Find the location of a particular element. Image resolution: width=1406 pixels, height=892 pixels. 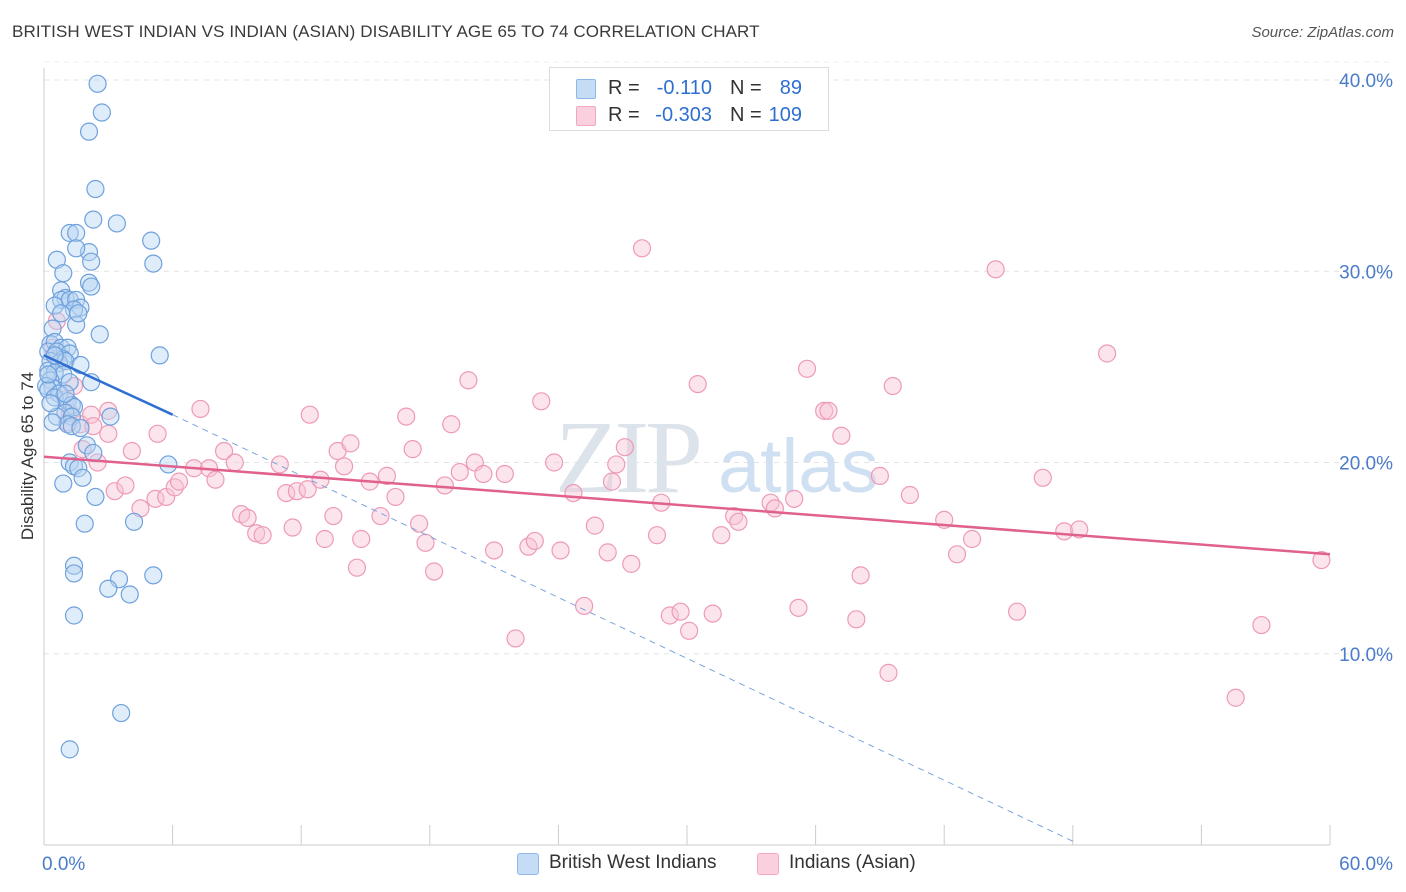

watermark-zip: ZIP is located at coordinates (627, 457).